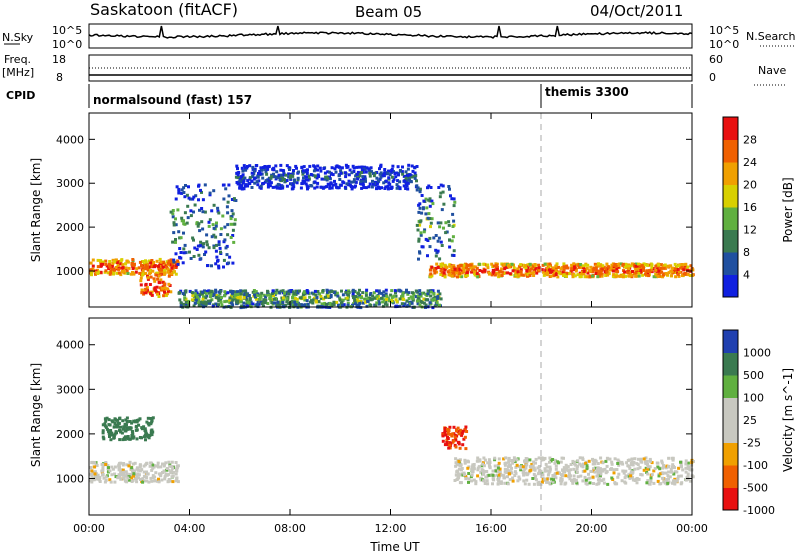 The height and width of the screenshot is (554, 800). Describe the element at coordinates (755, 465) in the screenshot. I see `vel-cbar-tick-5: -100` at that location.